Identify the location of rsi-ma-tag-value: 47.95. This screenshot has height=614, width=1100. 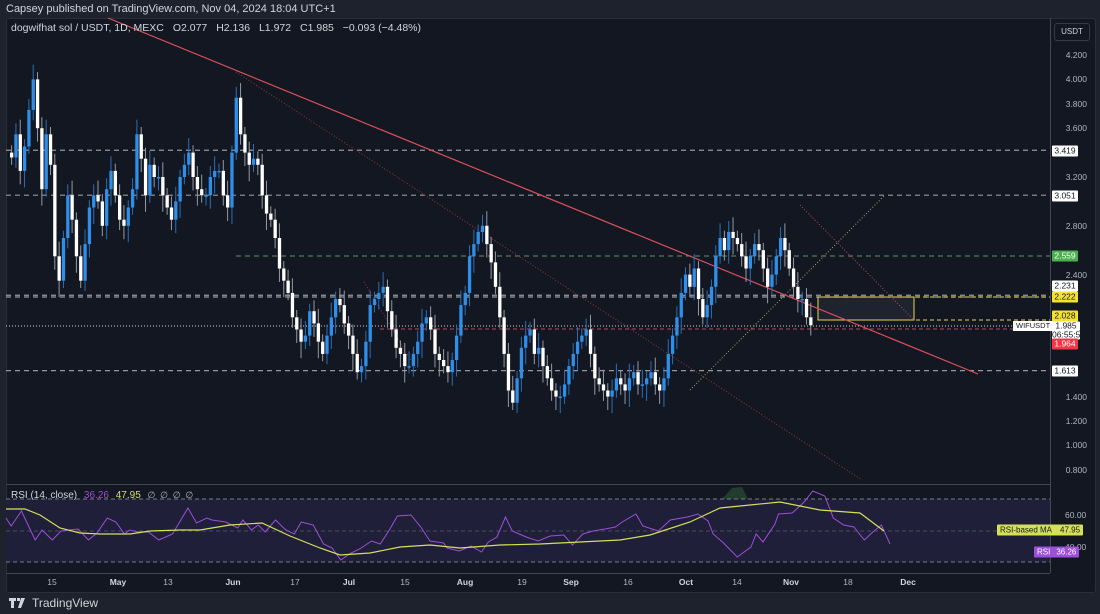
(1070, 530).